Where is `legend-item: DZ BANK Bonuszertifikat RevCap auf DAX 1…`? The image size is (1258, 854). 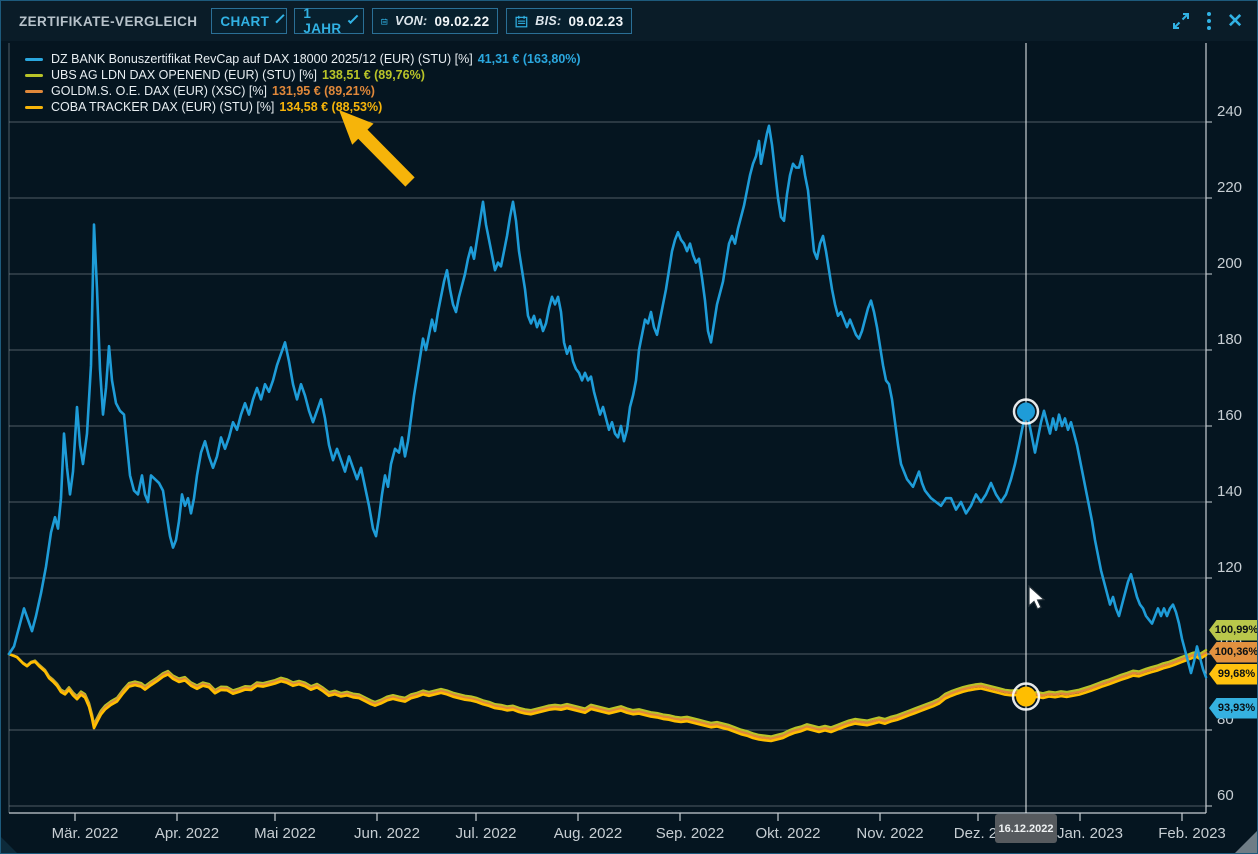
legend-item: DZ BANK Bonuszertifikat RevCap auf DAX 1… is located at coordinates (303, 59).